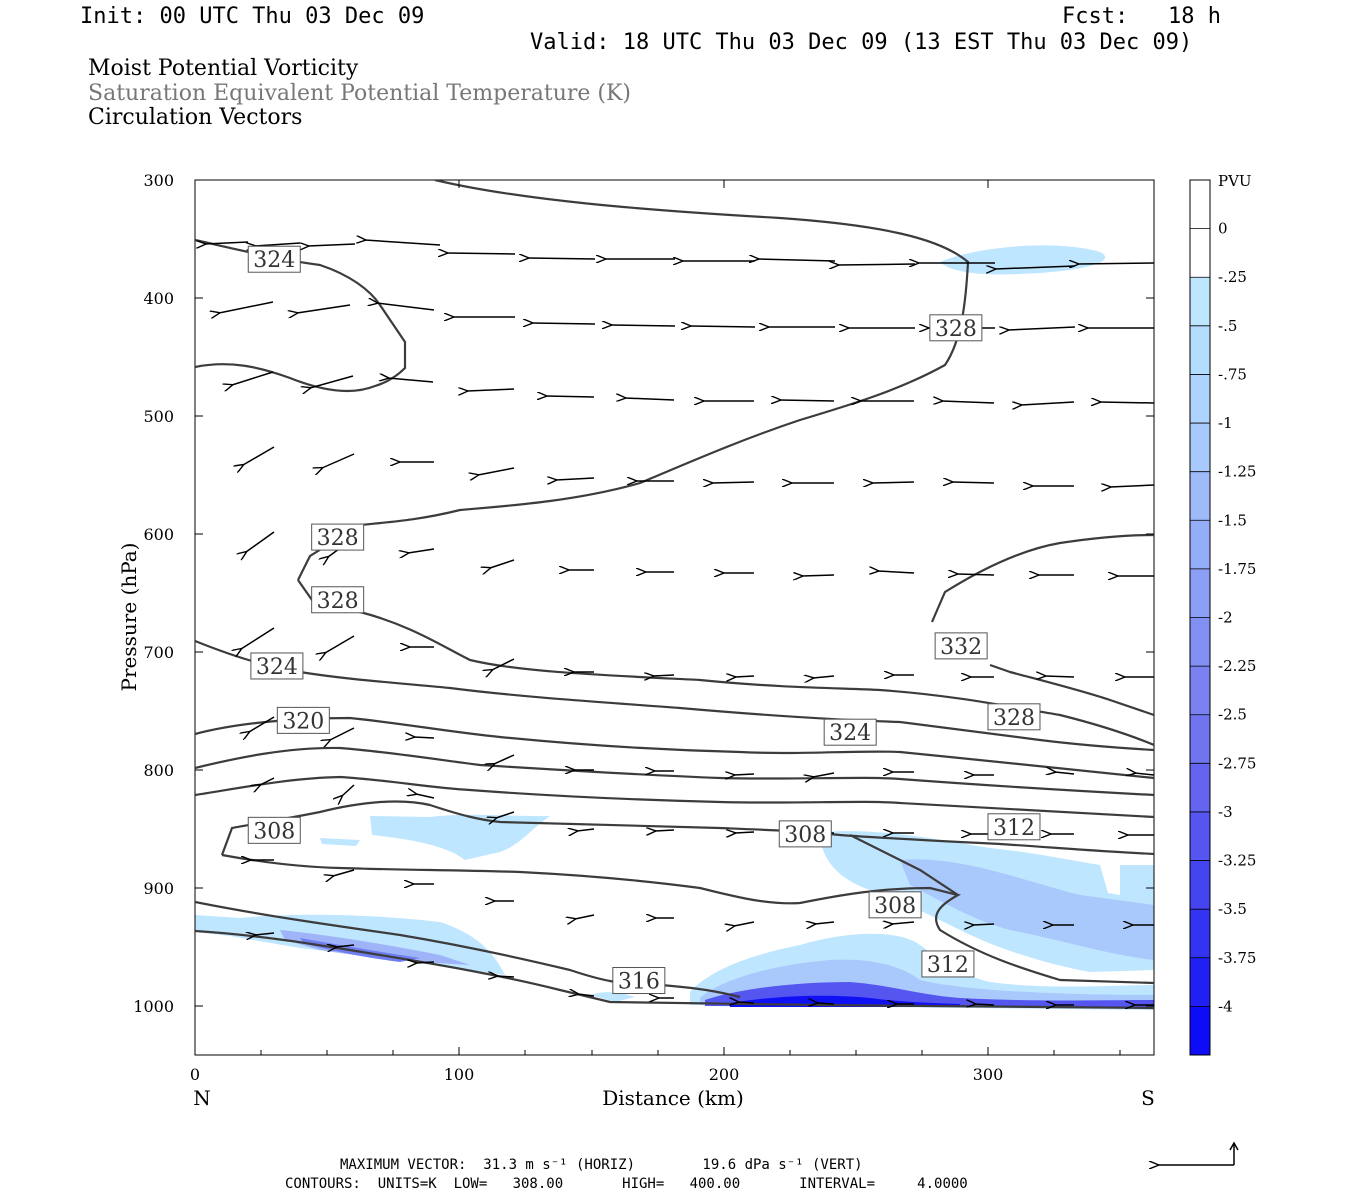 The width and height of the screenshot is (1350, 1200). What do you see at coordinates (158, 416) in the screenshot?
I see `y-tick-label: 500` at bounding box center [158, 416].